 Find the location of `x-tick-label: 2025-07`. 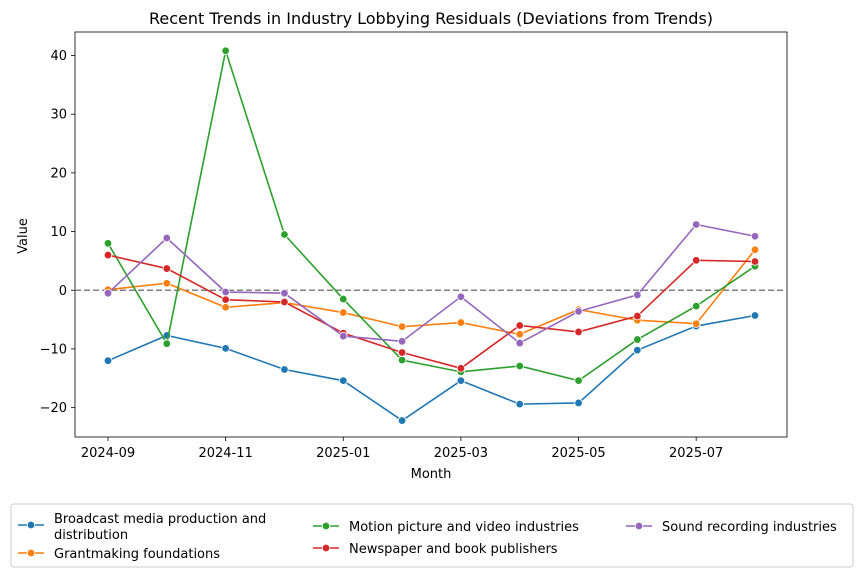

x-tick-label: 2025-07 is located at coordinates (696, 453).